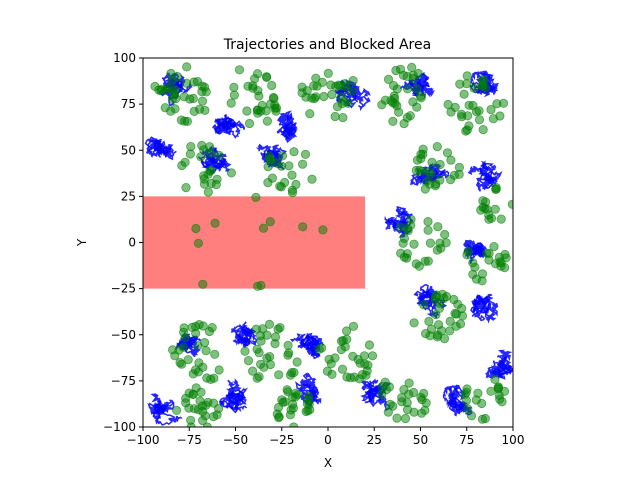 The width and height of the screenshot is (640, 480). I want to click on y-tick-label: −75, so click(123, 381).